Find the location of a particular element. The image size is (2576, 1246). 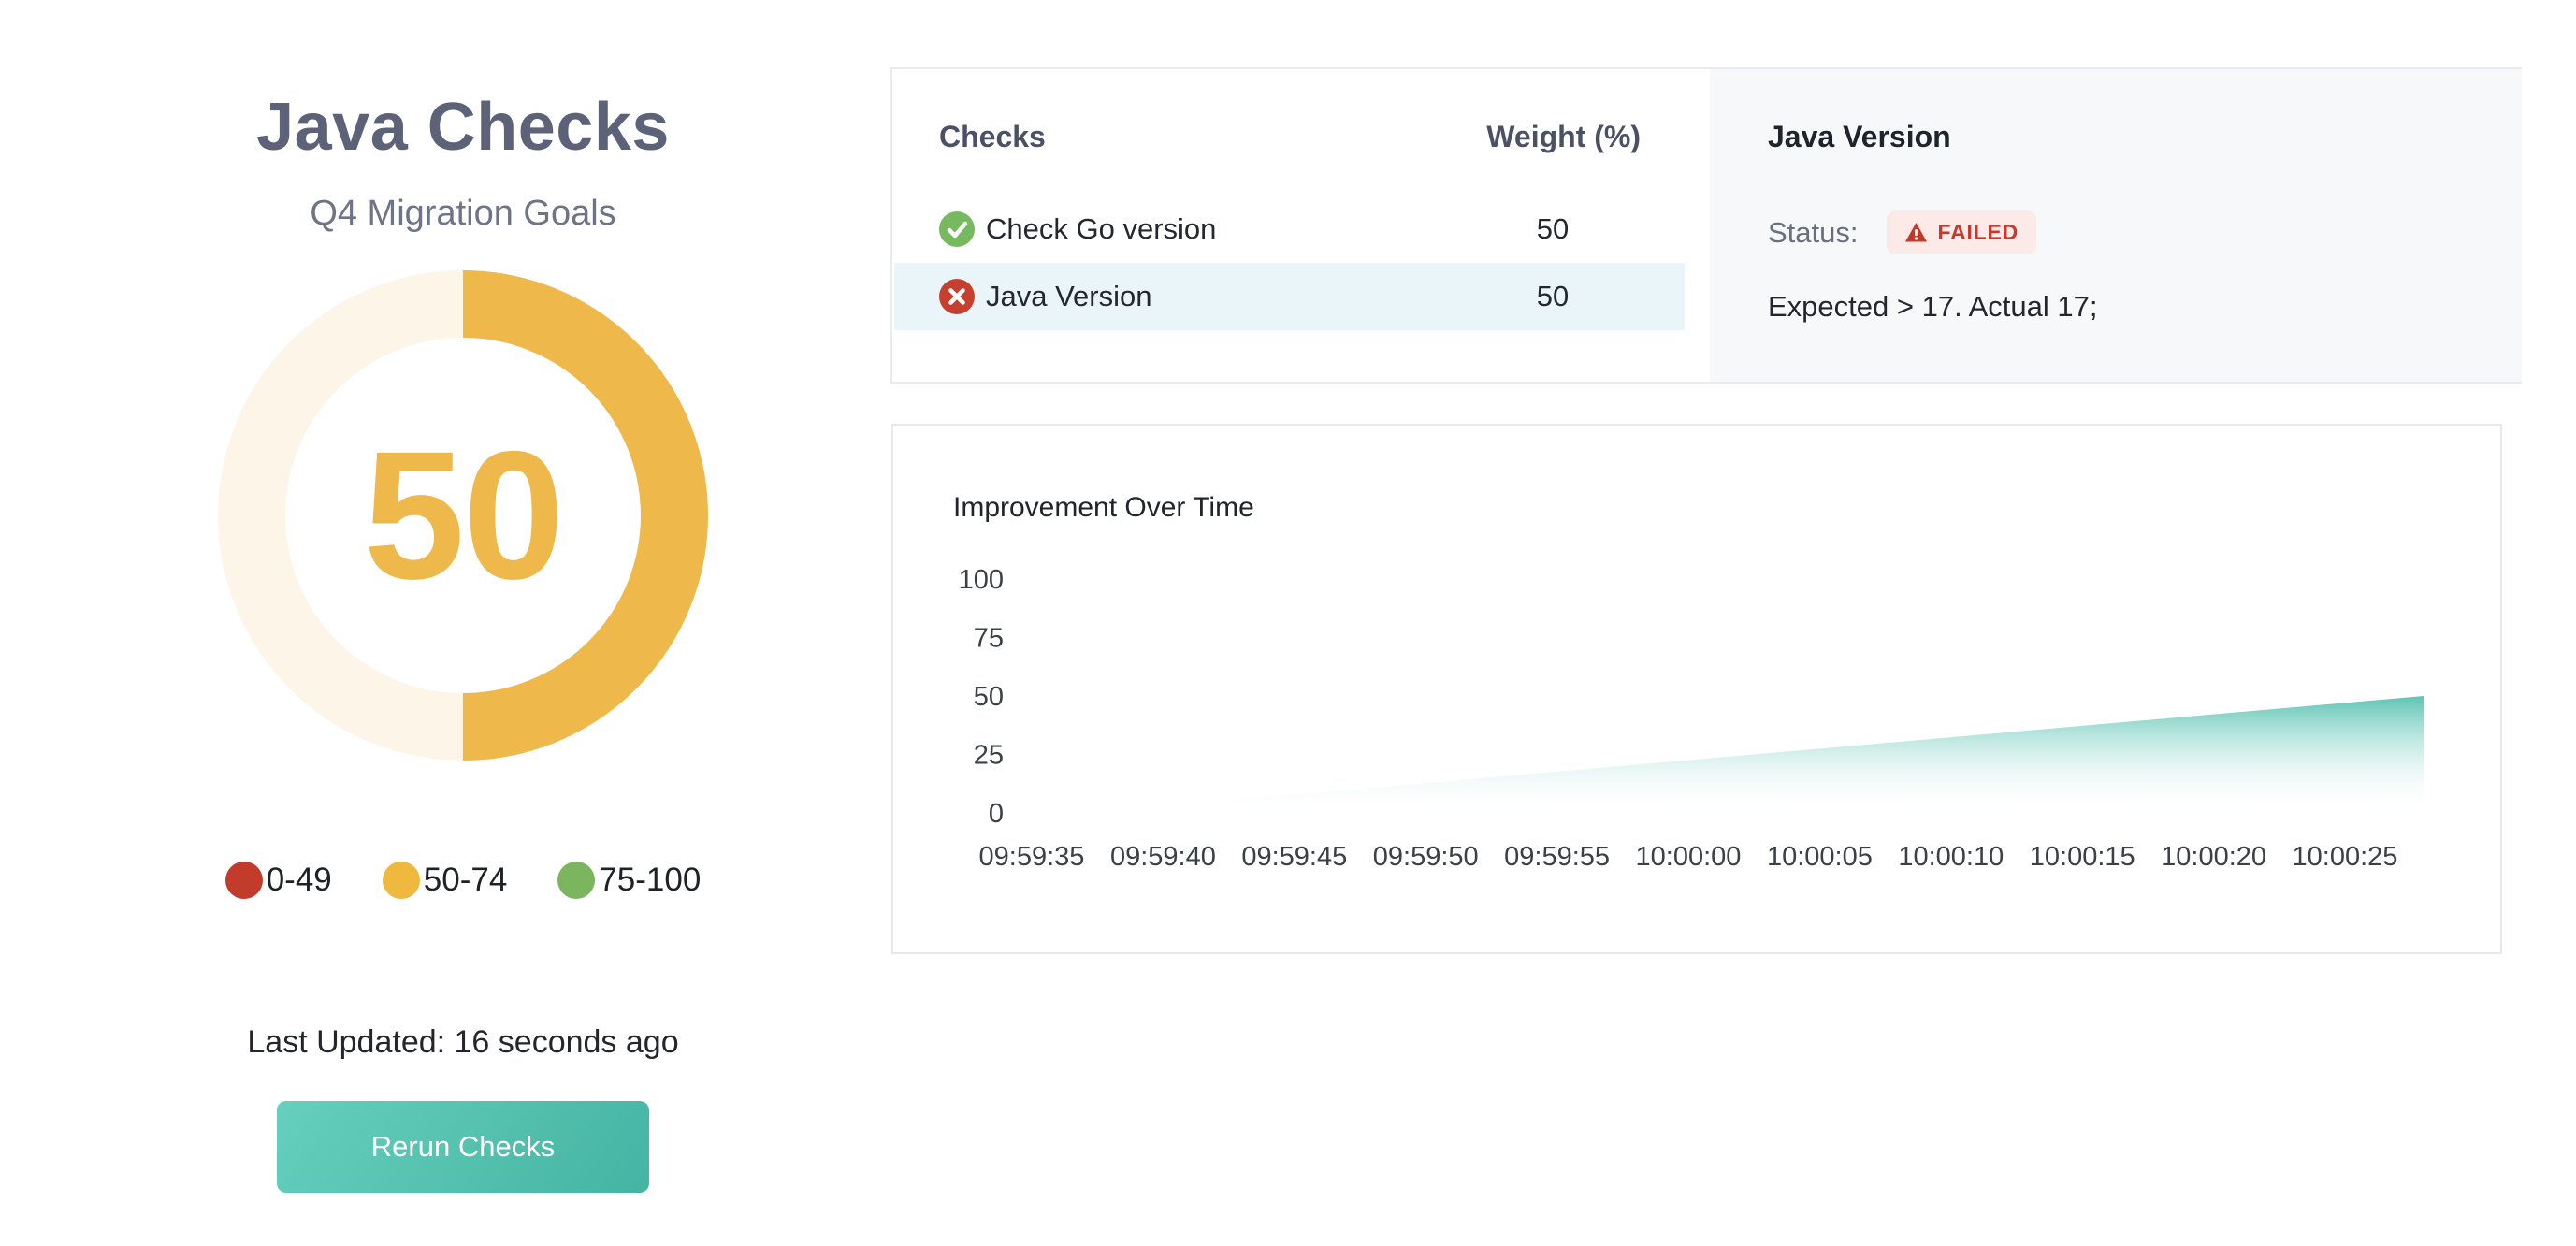

legend-label: 0-49 is located at coordinates (299, 880).